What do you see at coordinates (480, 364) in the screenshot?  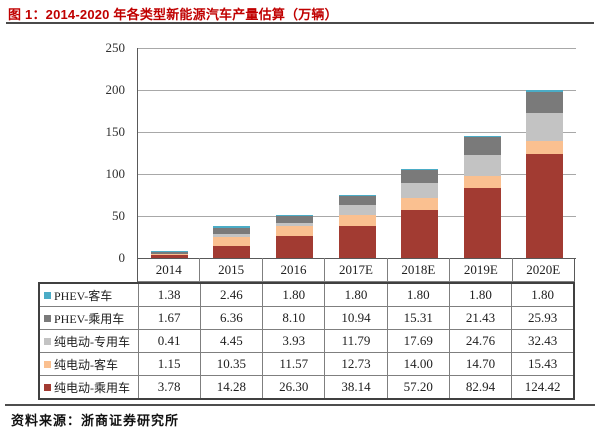 I see `value-cell: 14.70` at bounding box center [480, 364].